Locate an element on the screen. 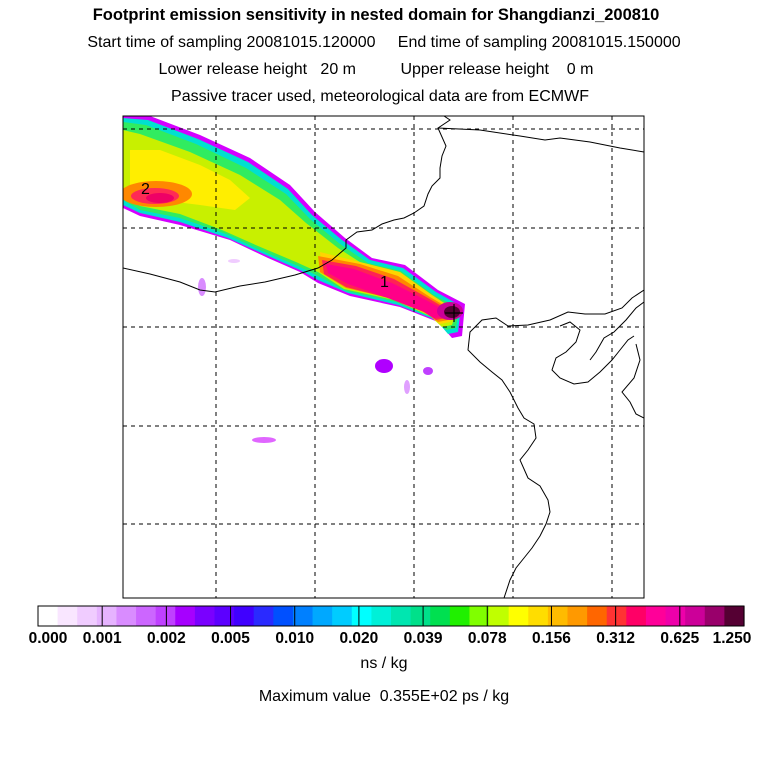 The image size is (768, 768). source-label-1: 1 is located at coordinates (384, 282).